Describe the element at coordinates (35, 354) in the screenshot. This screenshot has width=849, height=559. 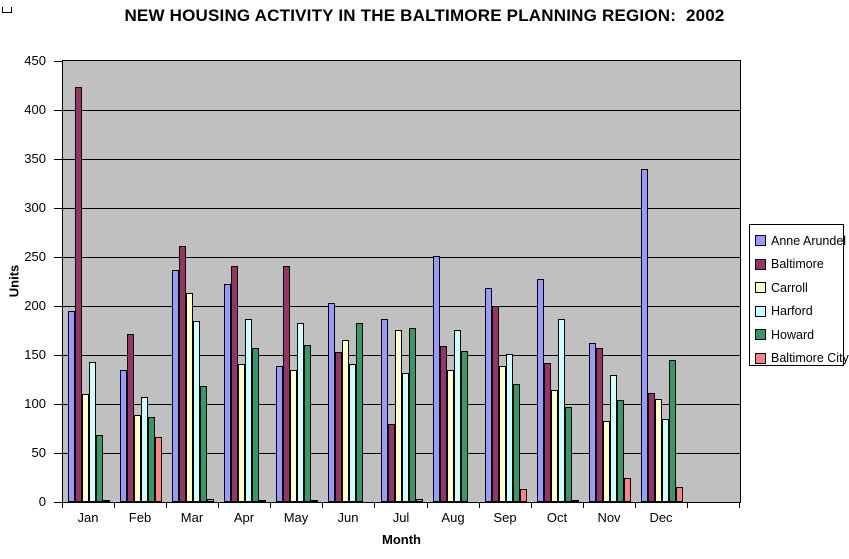
I see `y-tick-label: 150` at that location.